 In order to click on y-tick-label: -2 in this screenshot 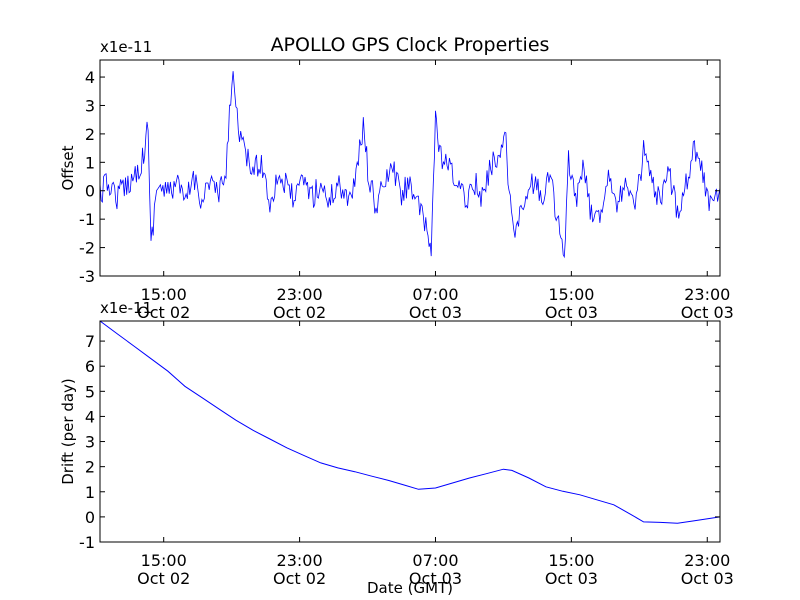, I will do `click(87, 248)`.